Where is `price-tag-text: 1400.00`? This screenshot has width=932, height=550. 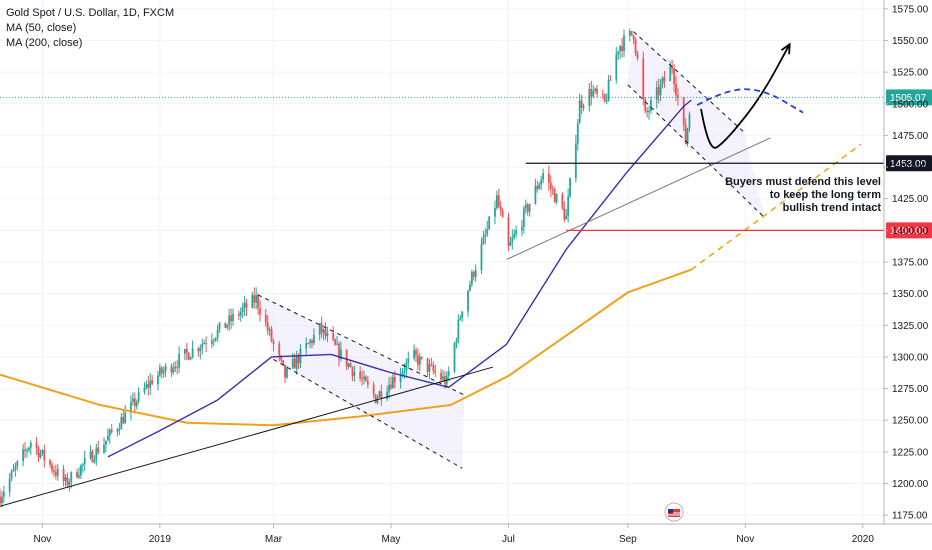
price-tag-text: 1400.00 is located at coordinates (908, 231).